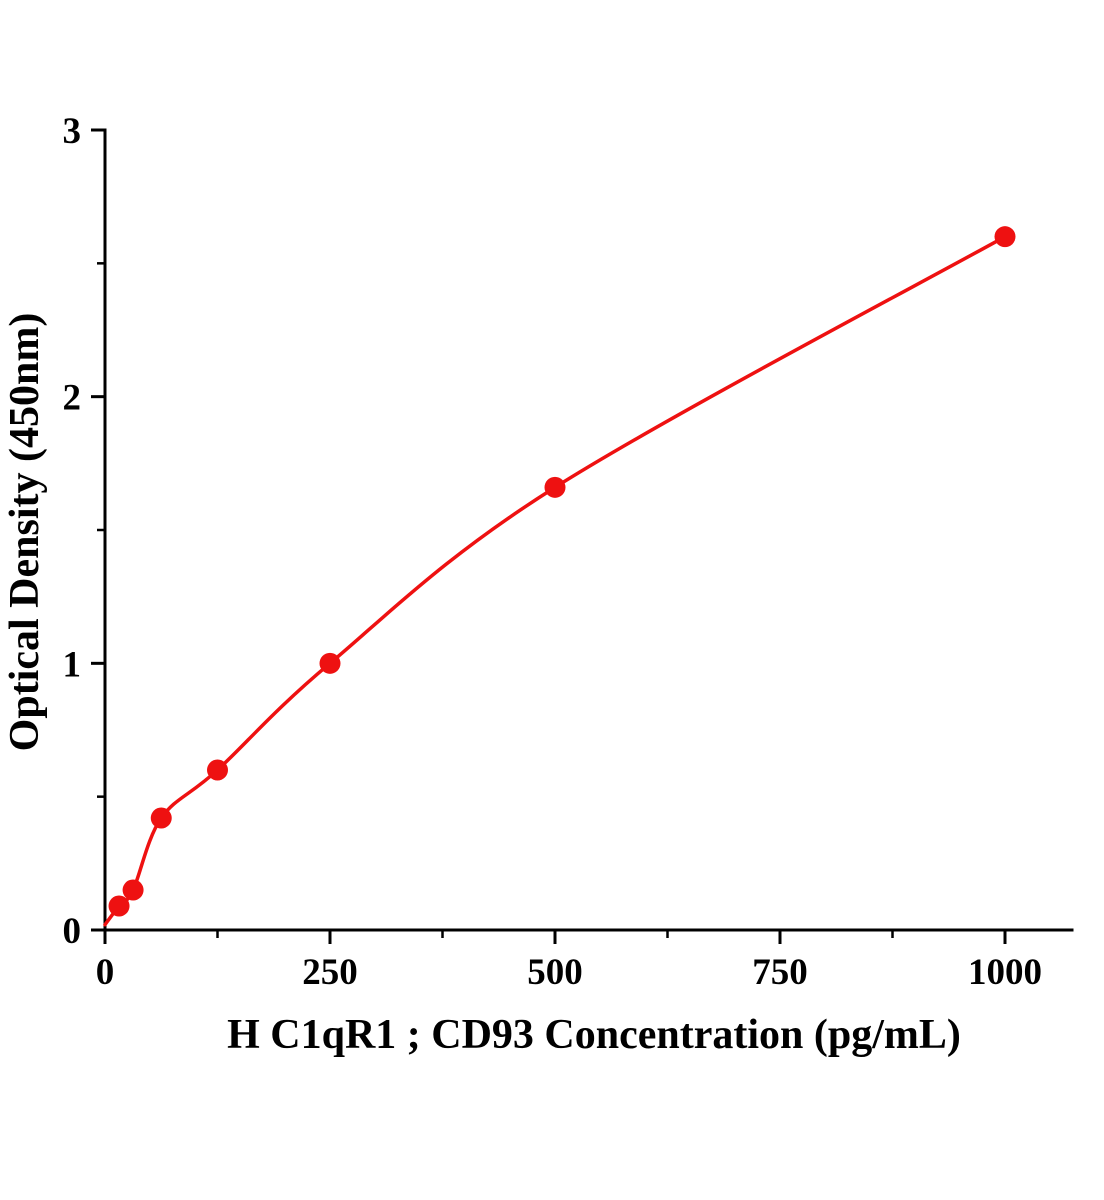 Image resolution: width=1104 pixels, height=1200 pixels. I want to click on x-tick-label: 1000, so click(1005, 972).